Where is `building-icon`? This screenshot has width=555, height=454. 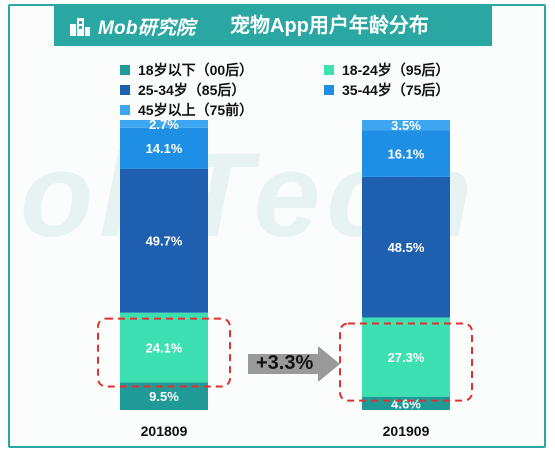
building-icon is located at coordinates (80, 27).